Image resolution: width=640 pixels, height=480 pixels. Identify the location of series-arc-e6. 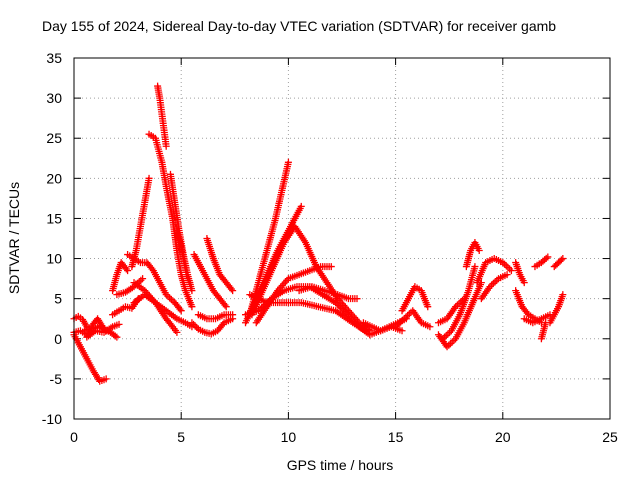
(308, 313).